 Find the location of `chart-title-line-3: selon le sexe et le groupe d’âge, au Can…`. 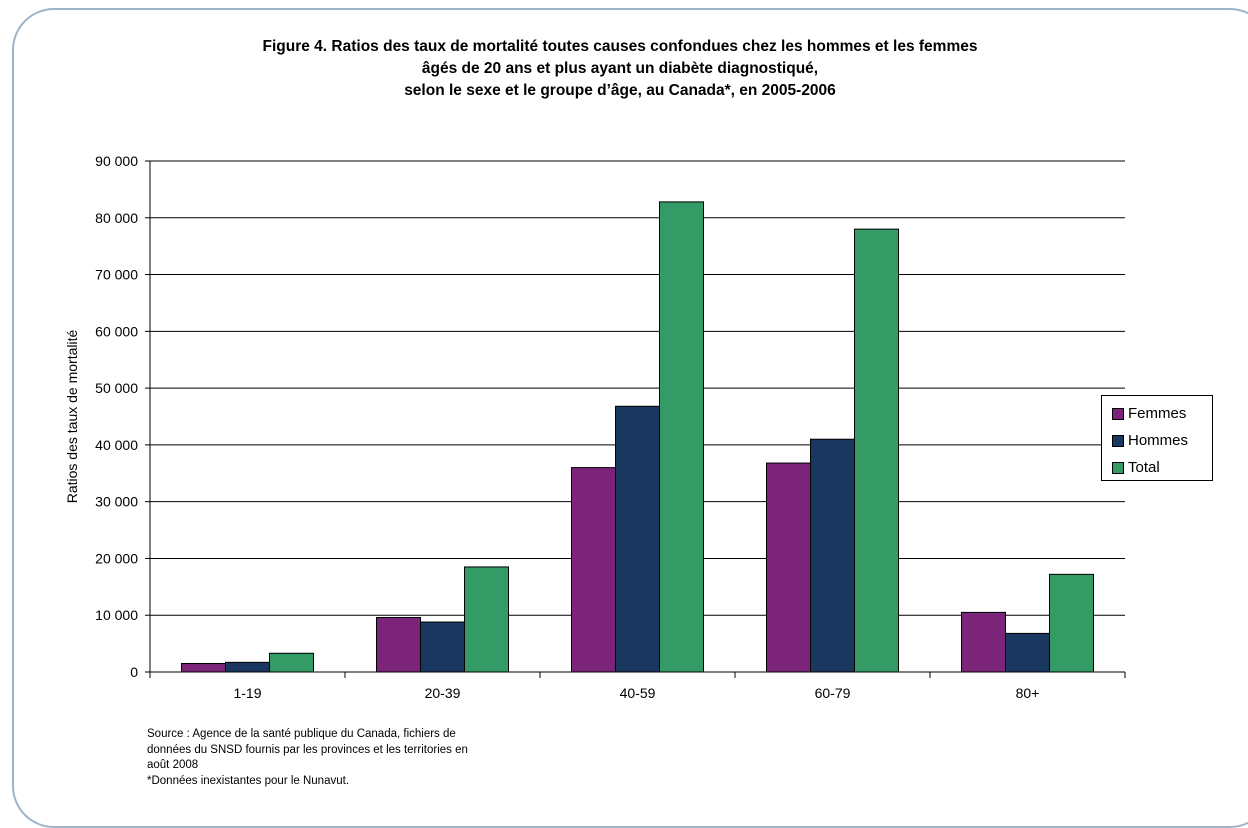

chart-title-line-3: selon le sexe et le groupe d’âge, au Can… is located at coordinates (620, 90).